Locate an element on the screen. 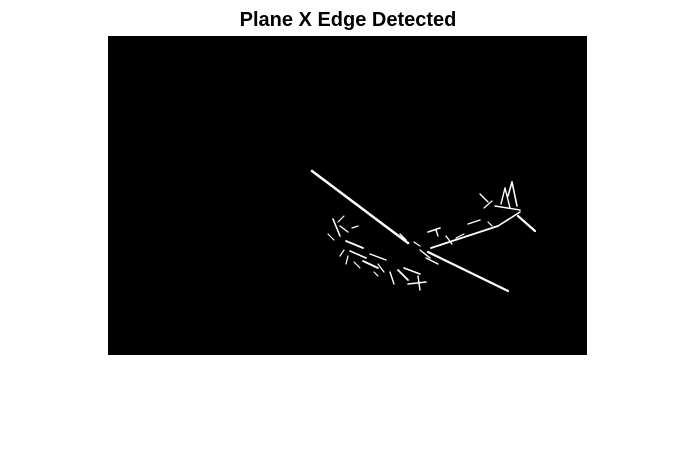 The width and height of the screenshot is (696, 450). figure-title: Plane X Edge Detected is located at coordinates (348, 20).